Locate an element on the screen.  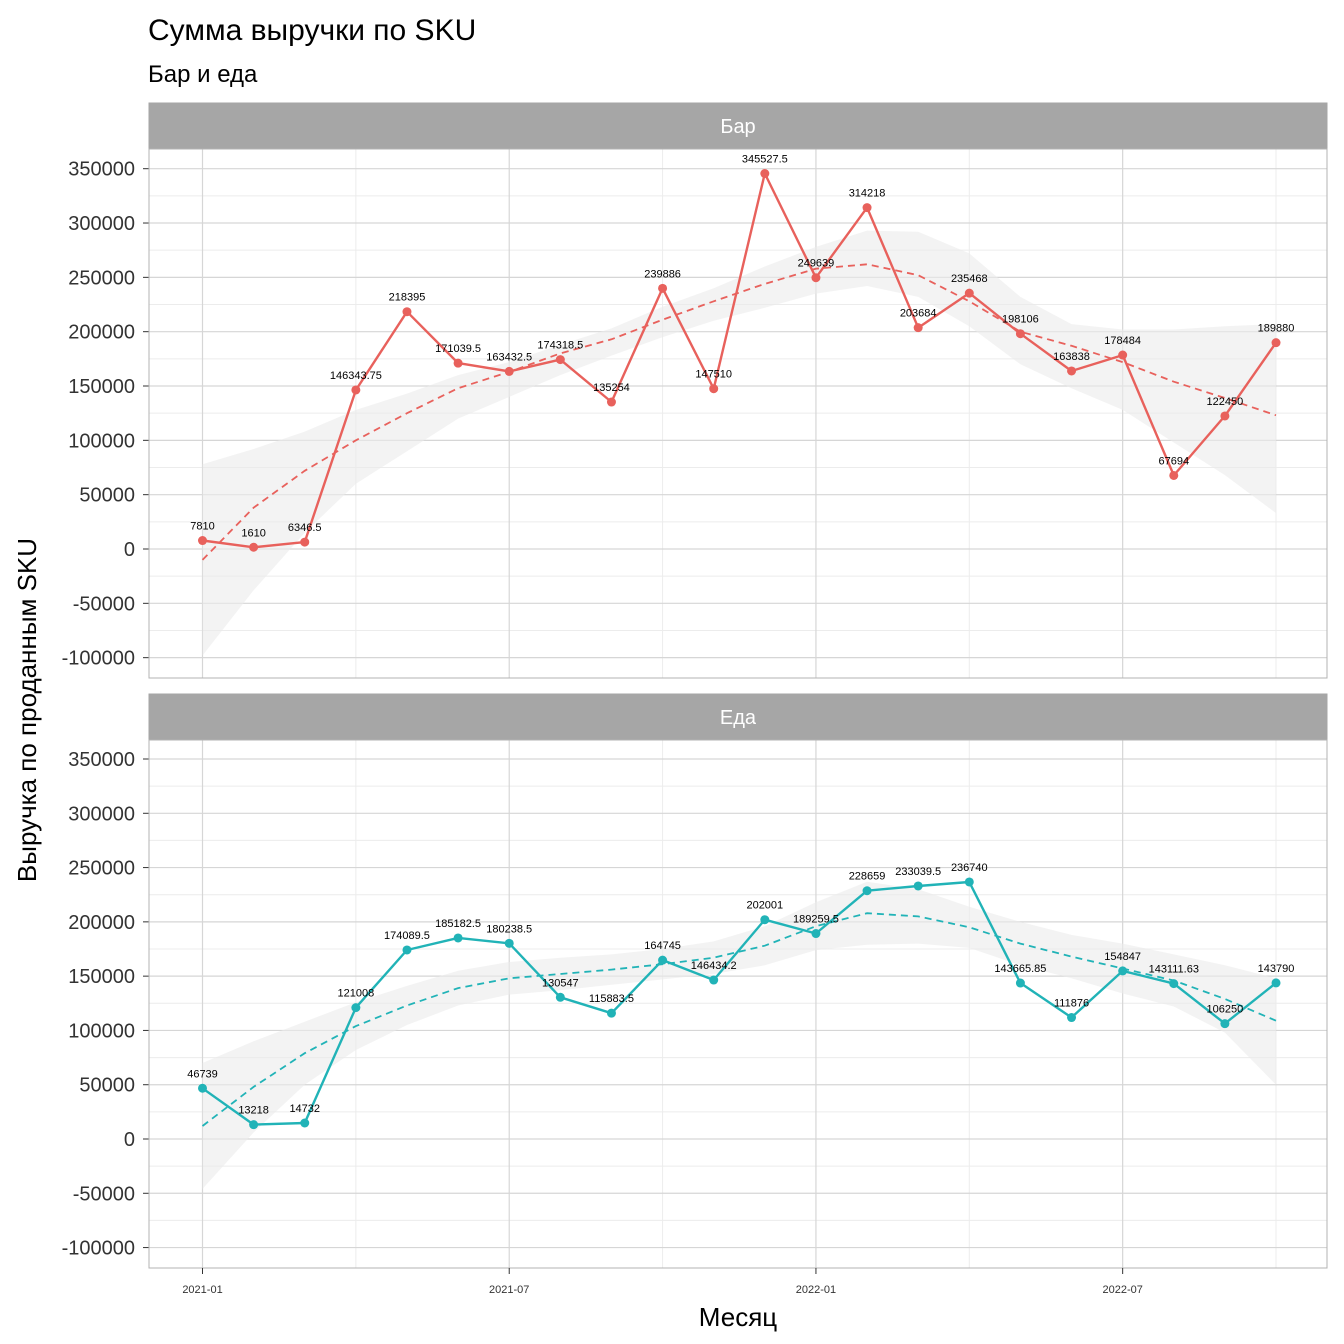
data-label: 130547 is located at coordinates (560, 983).